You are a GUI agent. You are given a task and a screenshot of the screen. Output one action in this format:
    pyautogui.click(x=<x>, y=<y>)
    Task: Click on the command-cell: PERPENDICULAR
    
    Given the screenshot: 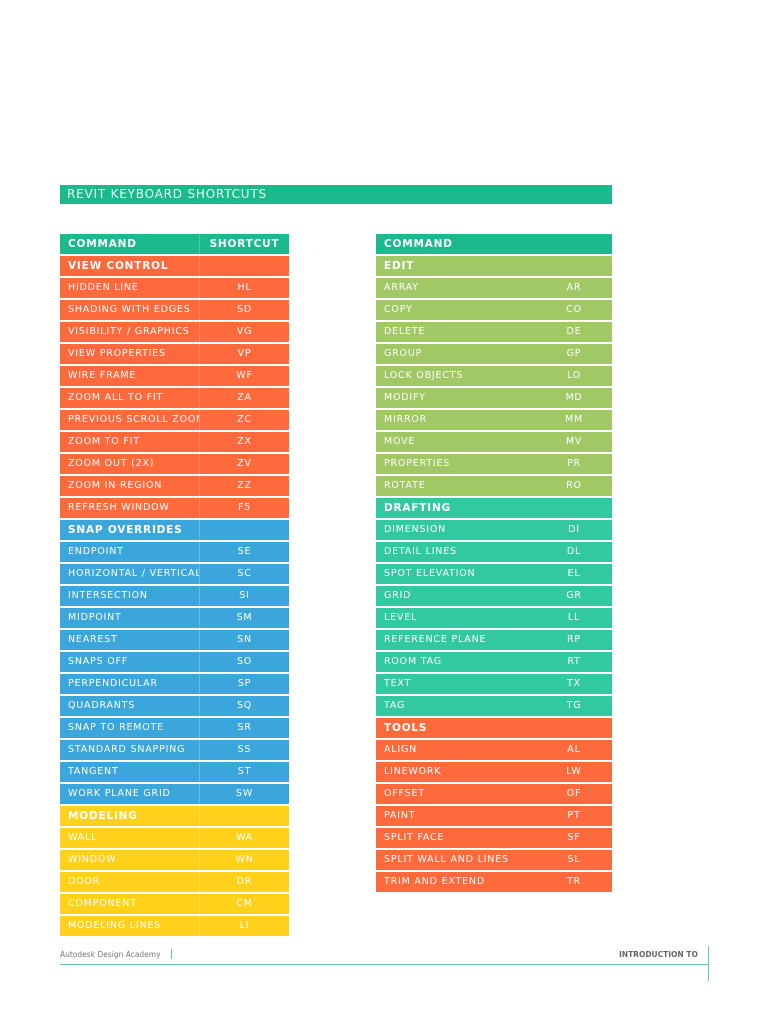 What is the action you would take?
    pyautogui.click(x=130, y=684)
    